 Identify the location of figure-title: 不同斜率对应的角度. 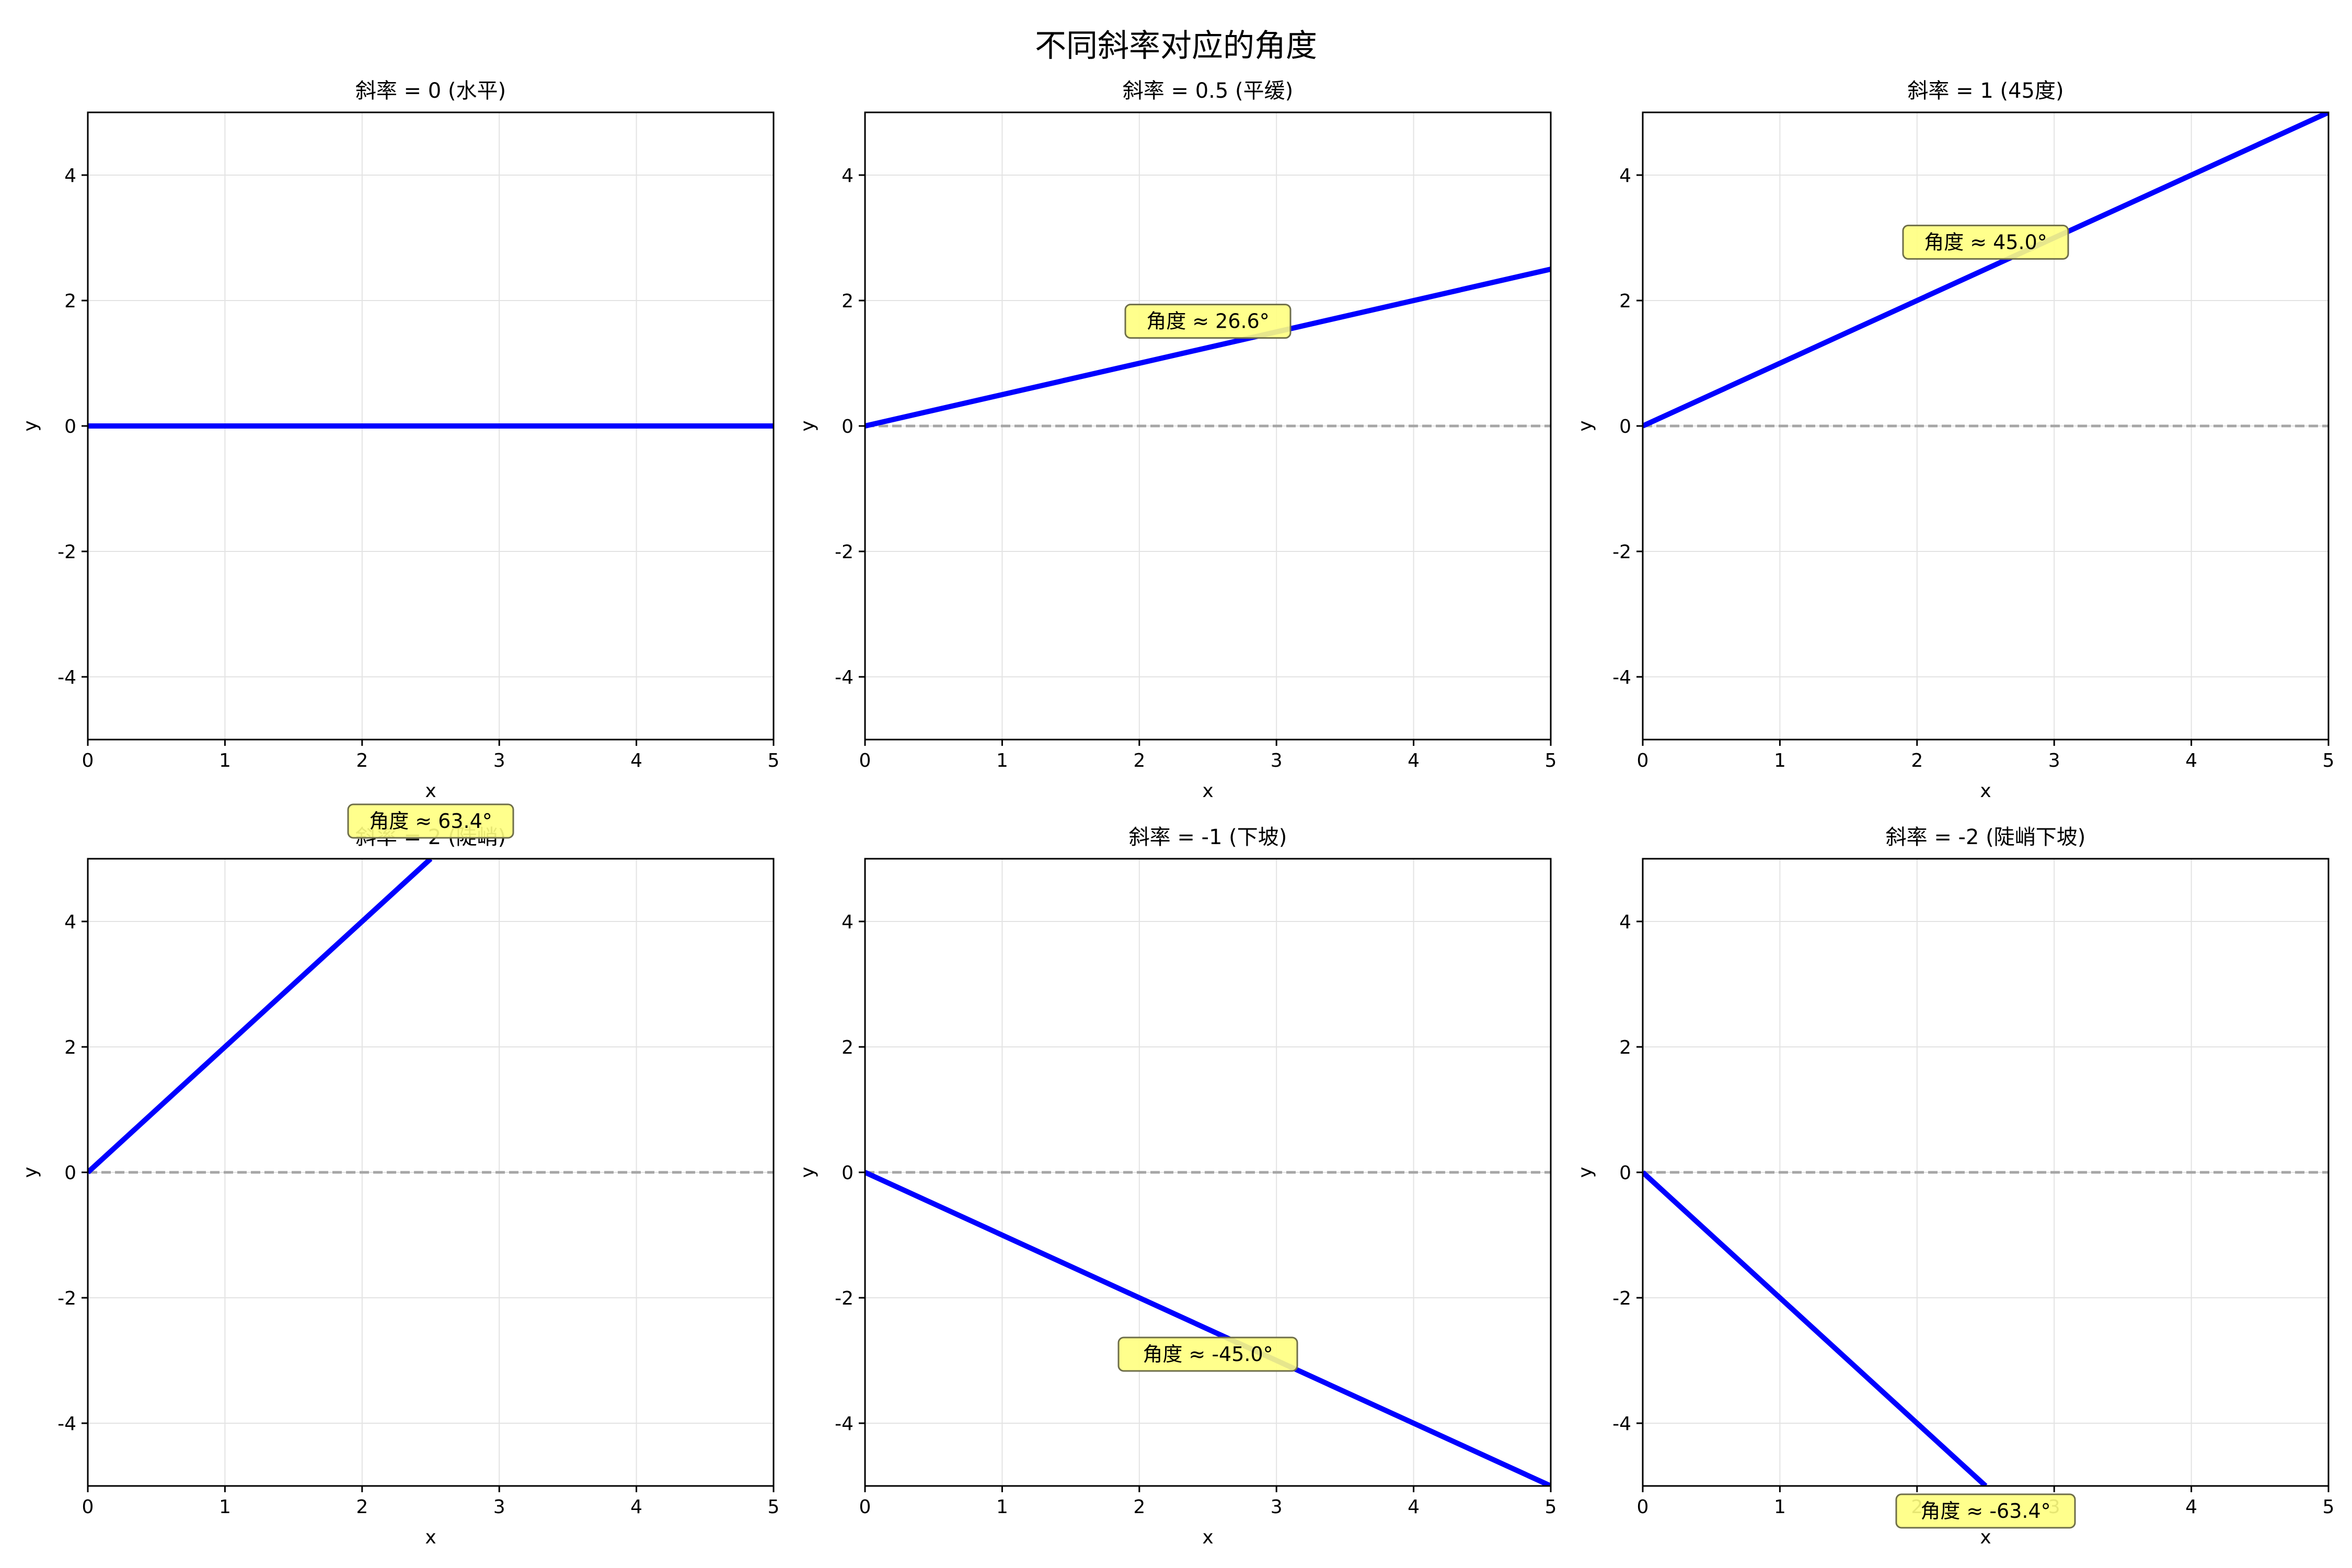
(1176, 46).